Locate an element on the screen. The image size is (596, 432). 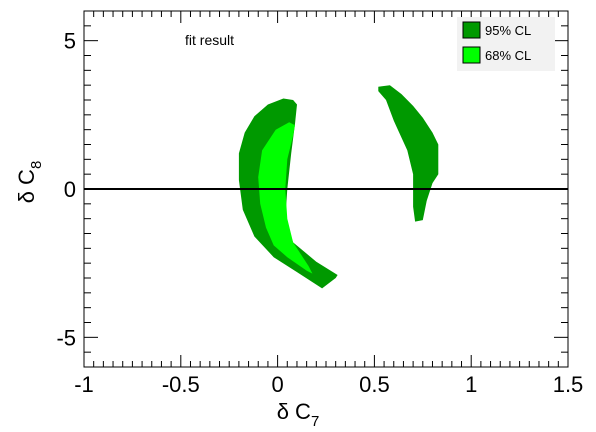
x-axis-label-subscript: 7 is located at coordinates (315, 421).